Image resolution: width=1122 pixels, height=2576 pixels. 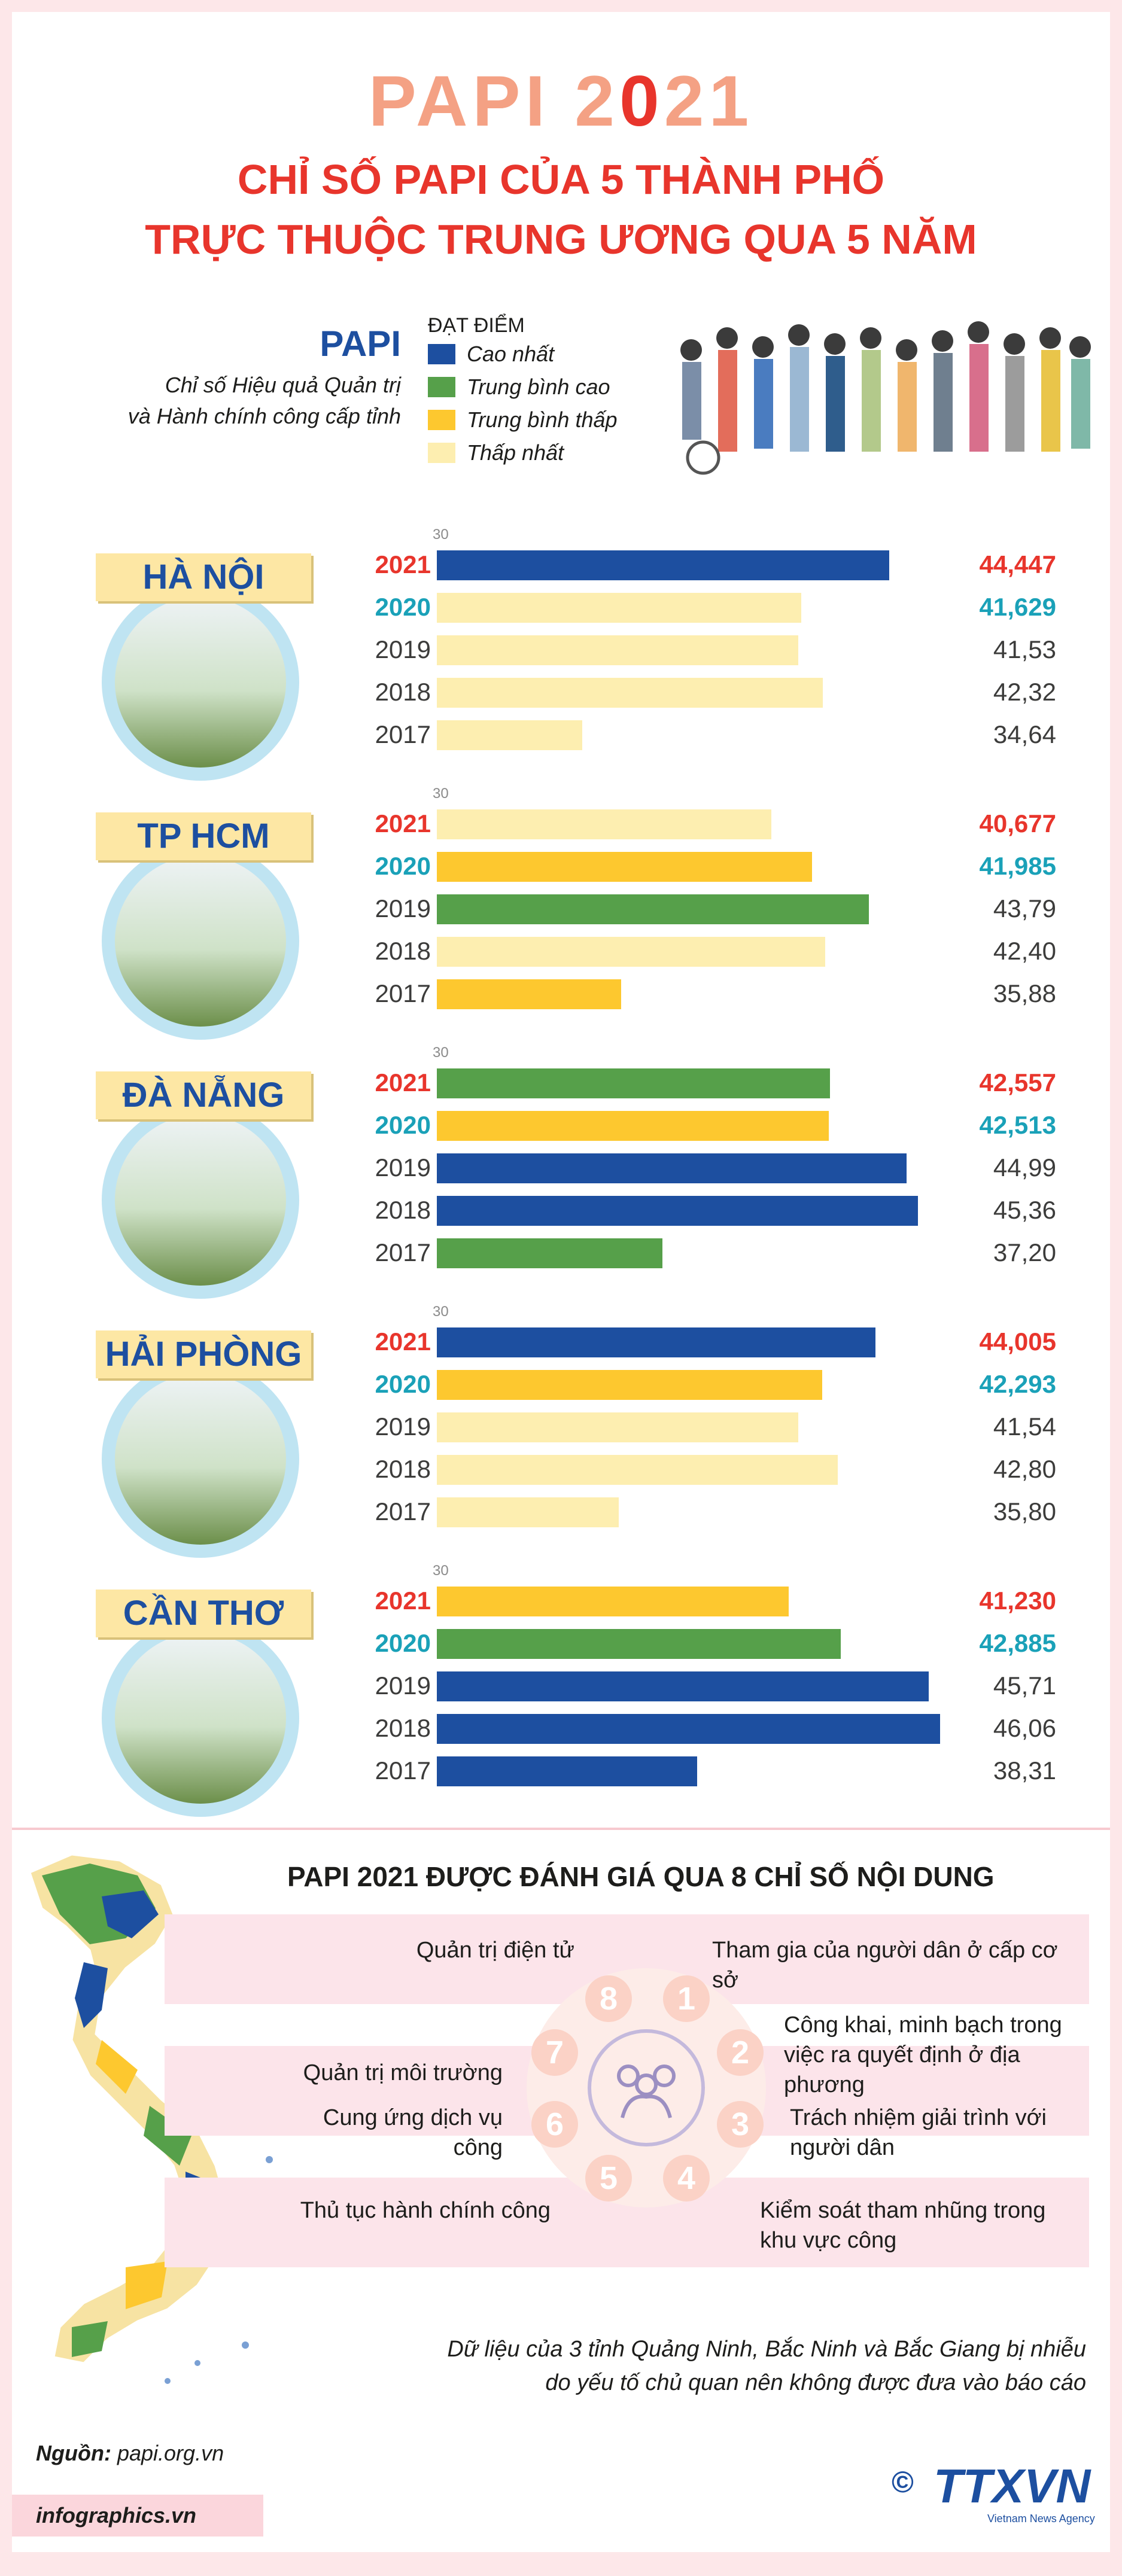 I want to click on copyright-icon: ©, so click(x=903, y=2482).